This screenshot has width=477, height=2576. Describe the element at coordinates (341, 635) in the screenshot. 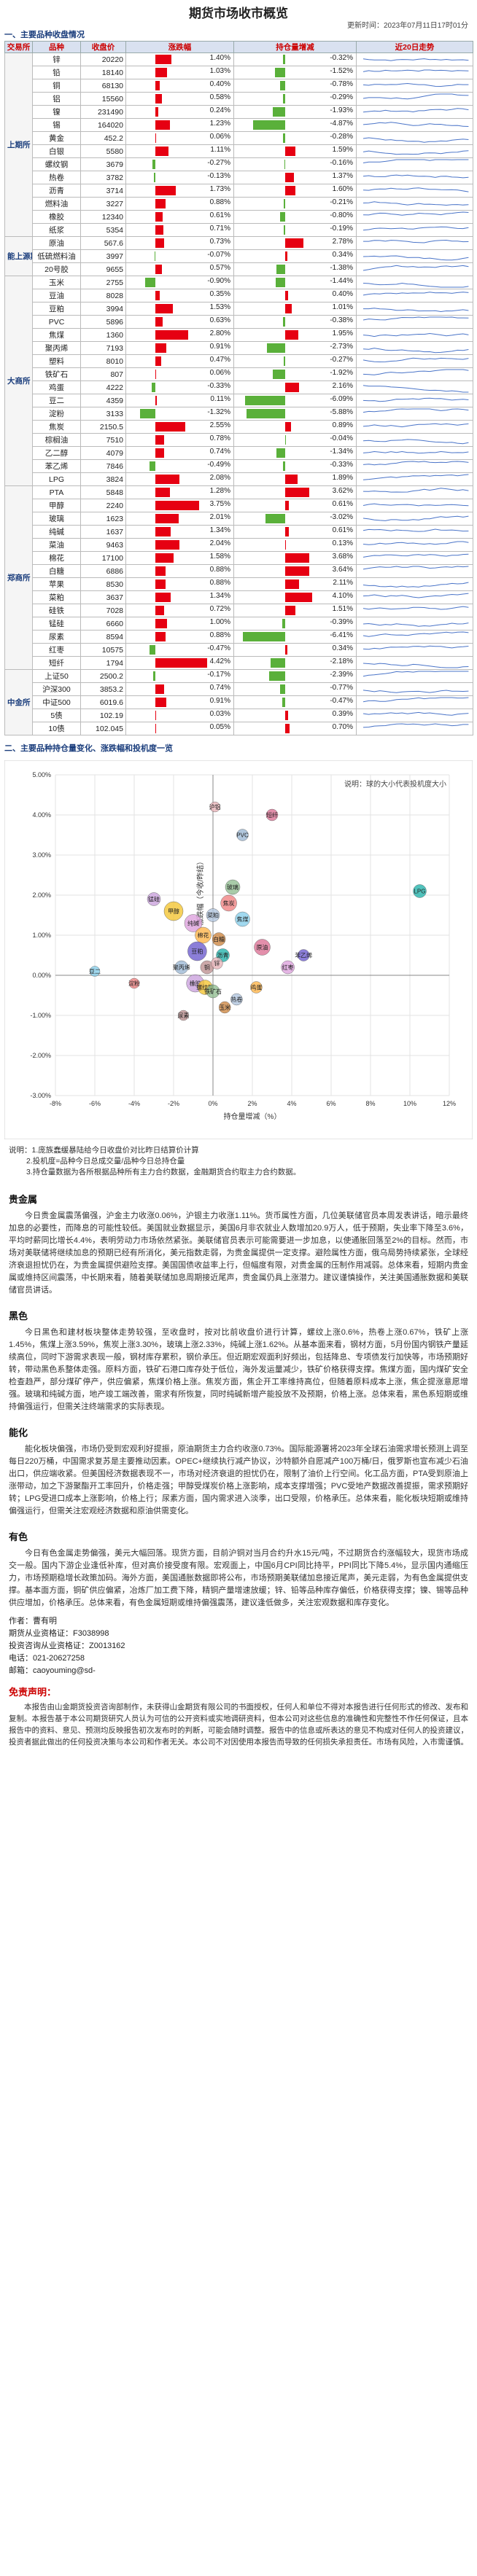

I see `oi-value: -6.41%` at that location.